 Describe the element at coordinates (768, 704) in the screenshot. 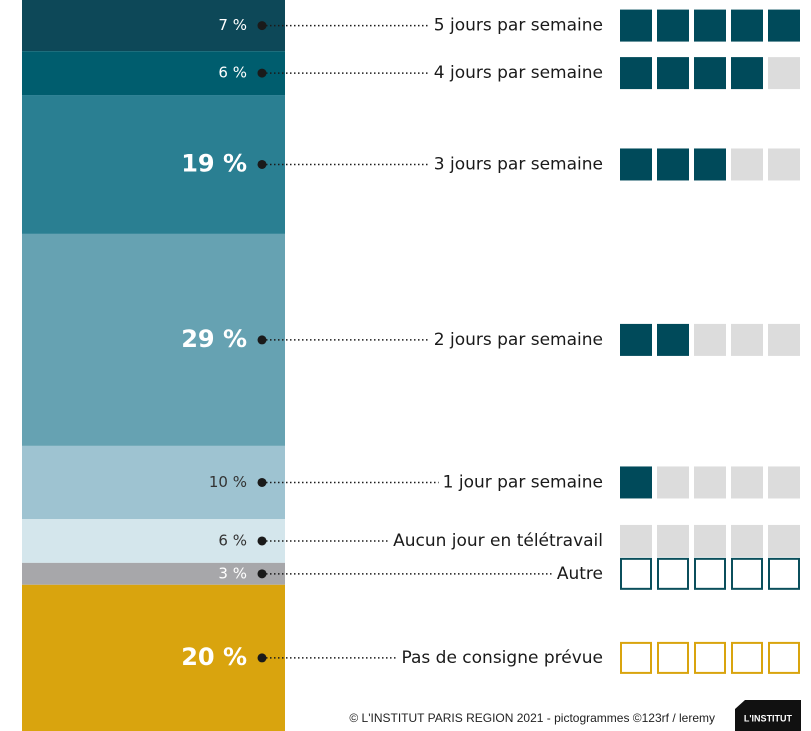

I see `logo-roof` at that location.